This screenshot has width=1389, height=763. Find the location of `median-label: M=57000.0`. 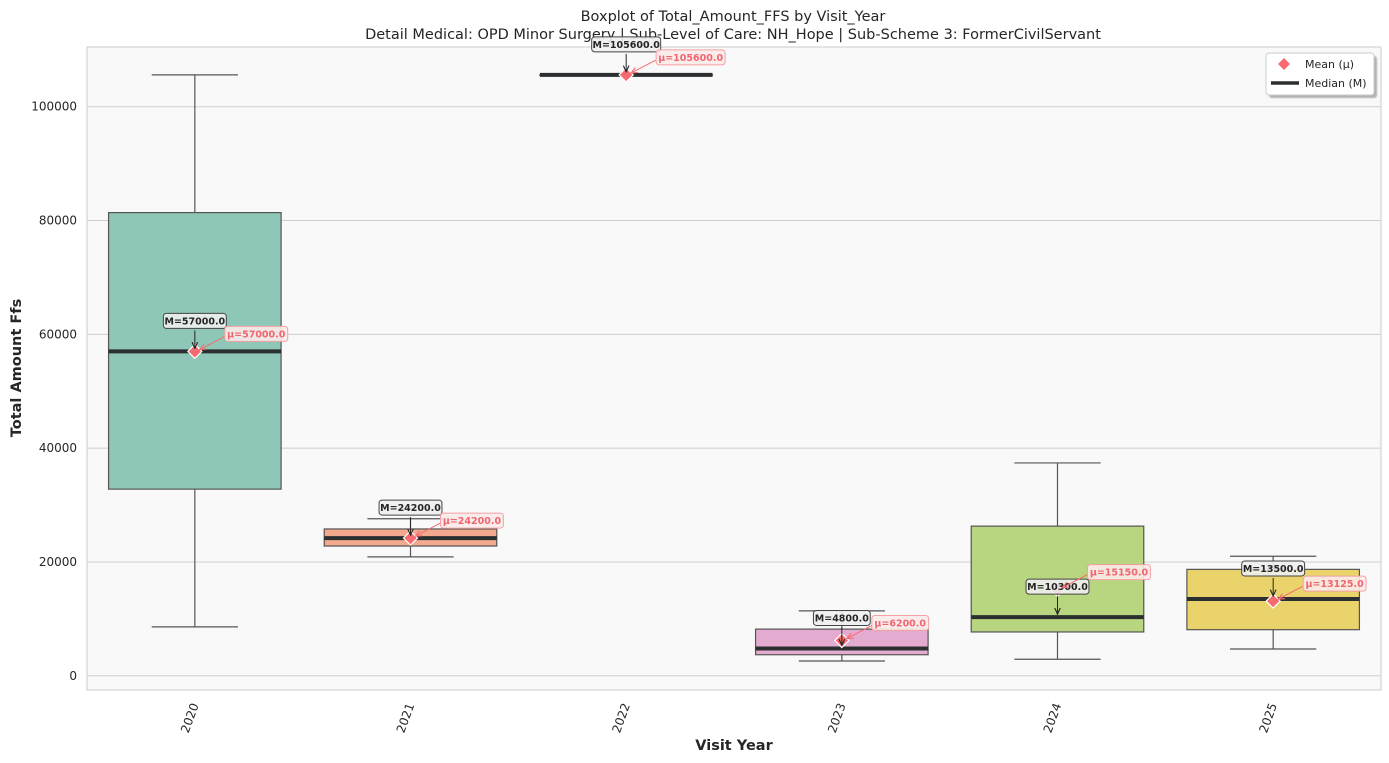

median-label: M=57000.0 is located at coordinates (194, 321).